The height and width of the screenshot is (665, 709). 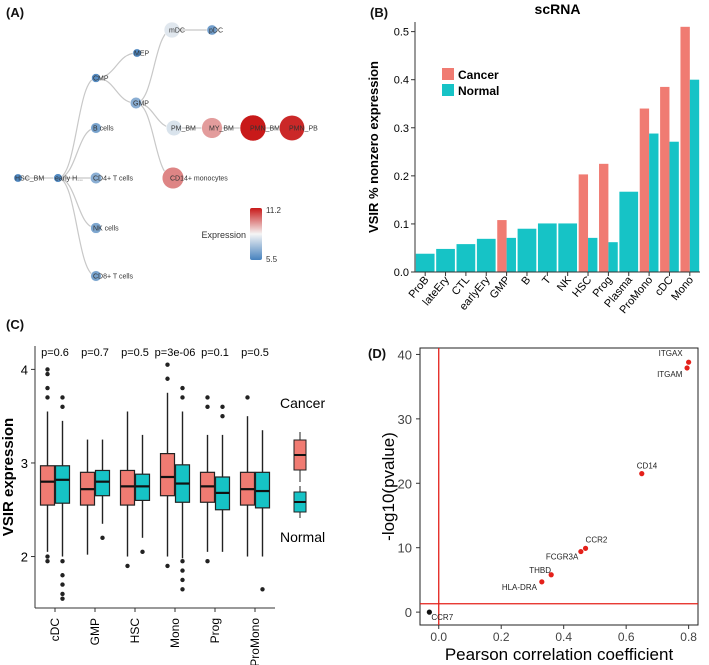 I want to click on point-hla-dra, so click(x=542, y=582).